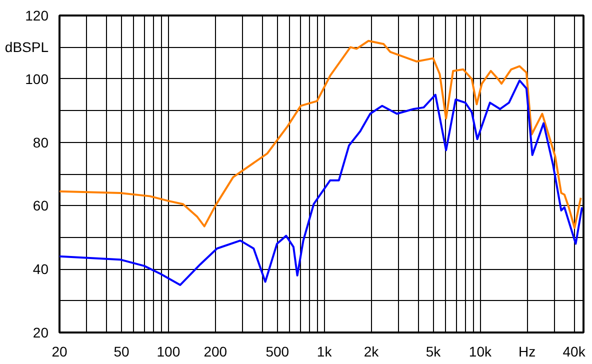  What do you see at coordinates (26, 47) in the screenshot?
I see `y-axis-title: dBSPL` at bounding box center [26, 47].